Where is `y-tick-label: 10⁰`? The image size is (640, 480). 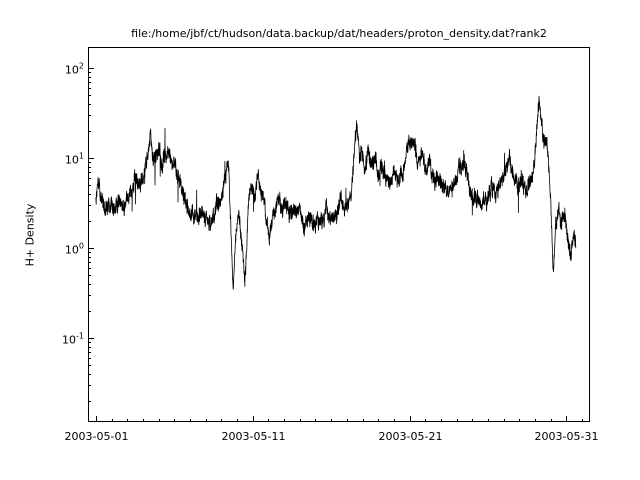
y-tick-label: 10⁰ is located at coordinates (74, 248).